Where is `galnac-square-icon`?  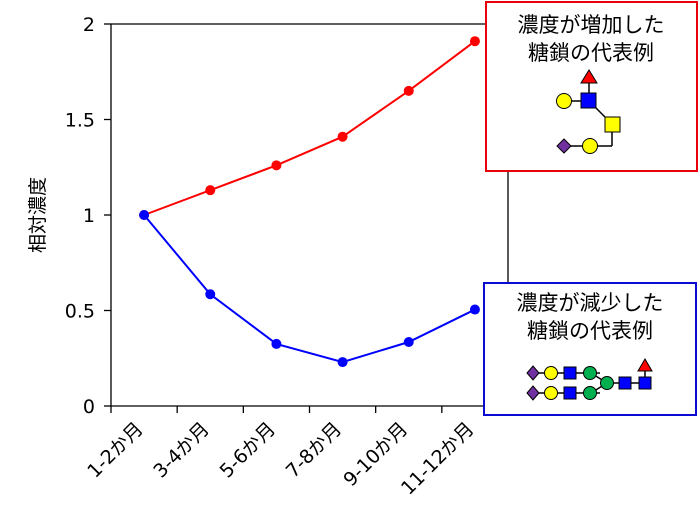
galnac-square-icon is located at coordinates (612, 124).